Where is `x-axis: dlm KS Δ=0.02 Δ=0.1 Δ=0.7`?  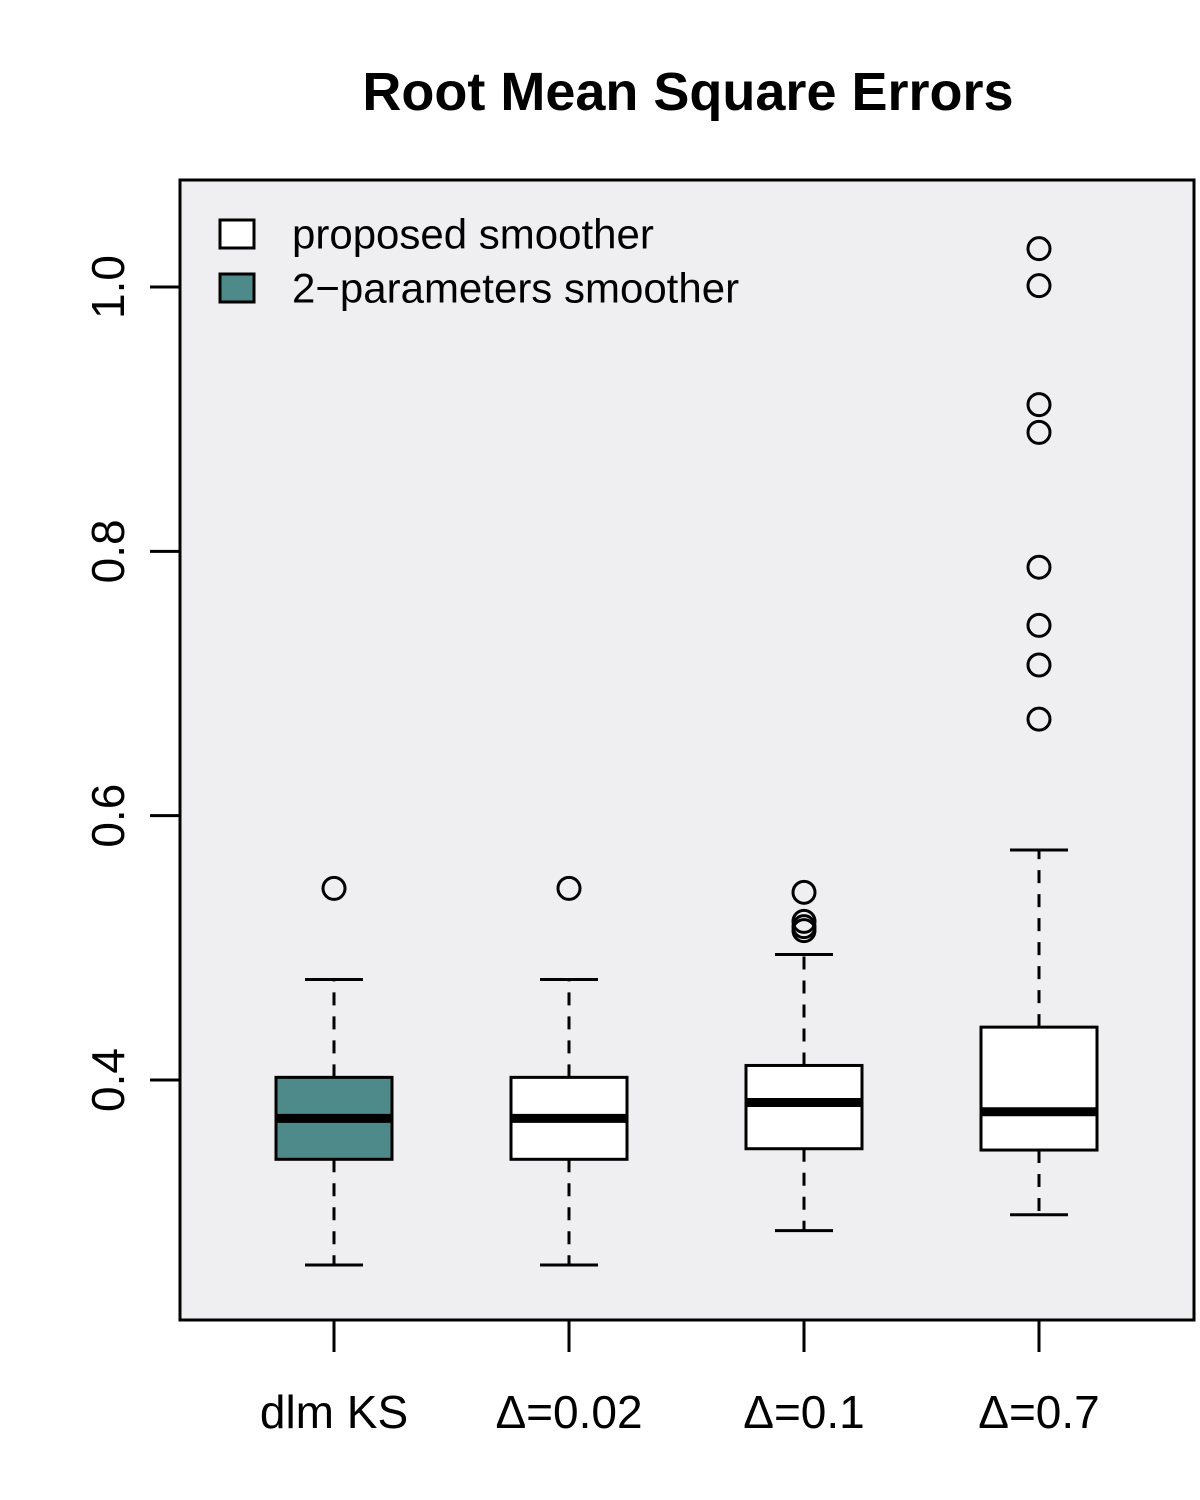 x-axis: dlm KS Δ=0.02 Δ=0.1 Δ=0.7 is located at coordinates (680, 1378).